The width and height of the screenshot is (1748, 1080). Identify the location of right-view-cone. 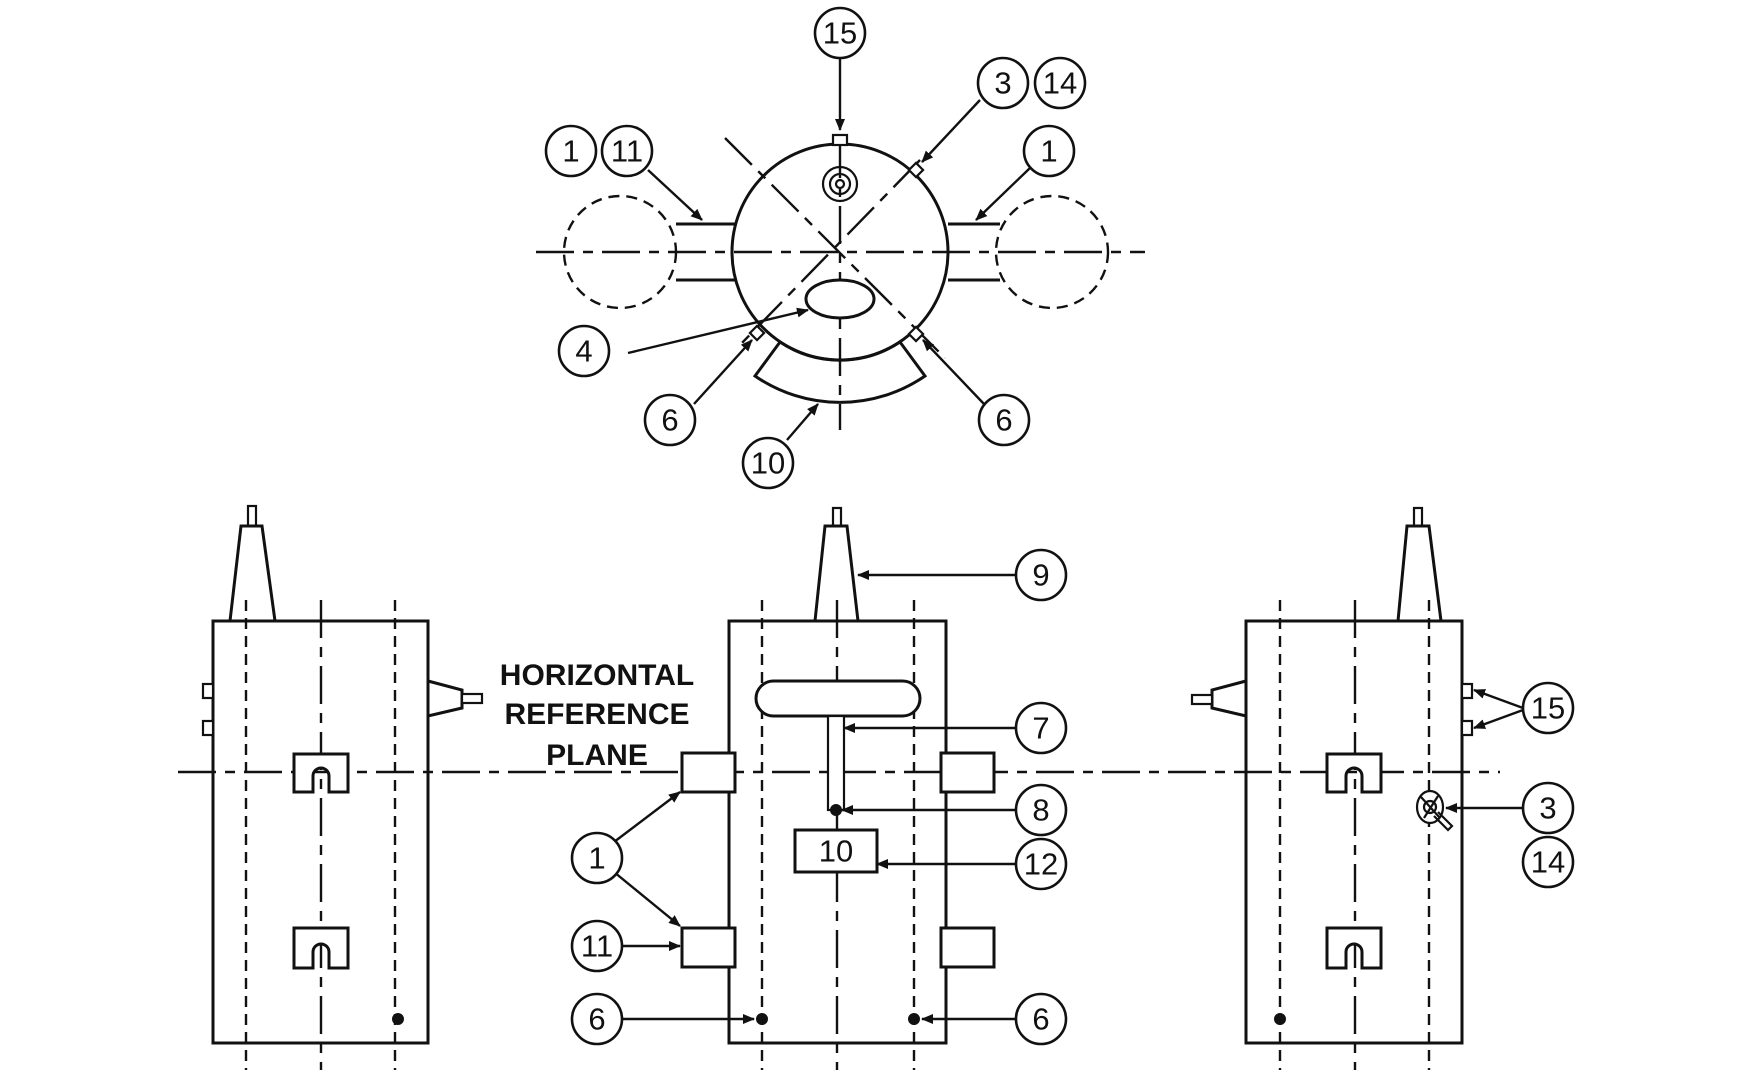
(1419, 573).